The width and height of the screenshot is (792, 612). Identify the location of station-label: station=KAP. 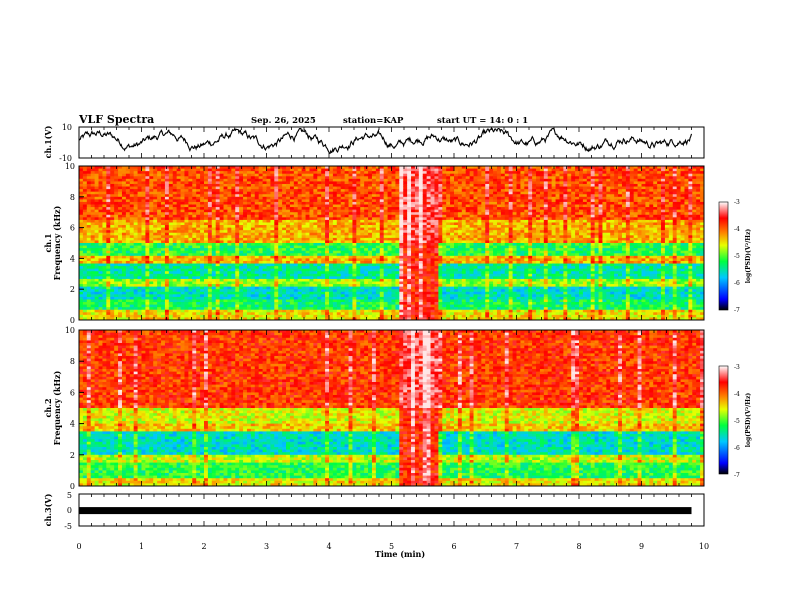
(373, 121).